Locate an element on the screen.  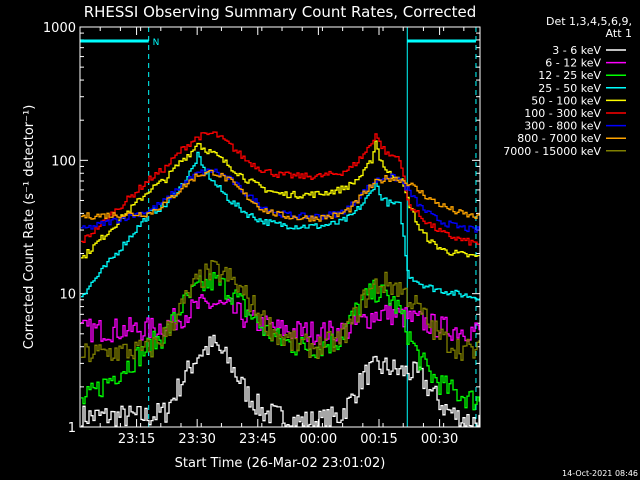
legend-entry-label: 25 - 50 keV is located at coordinates (569, 88).